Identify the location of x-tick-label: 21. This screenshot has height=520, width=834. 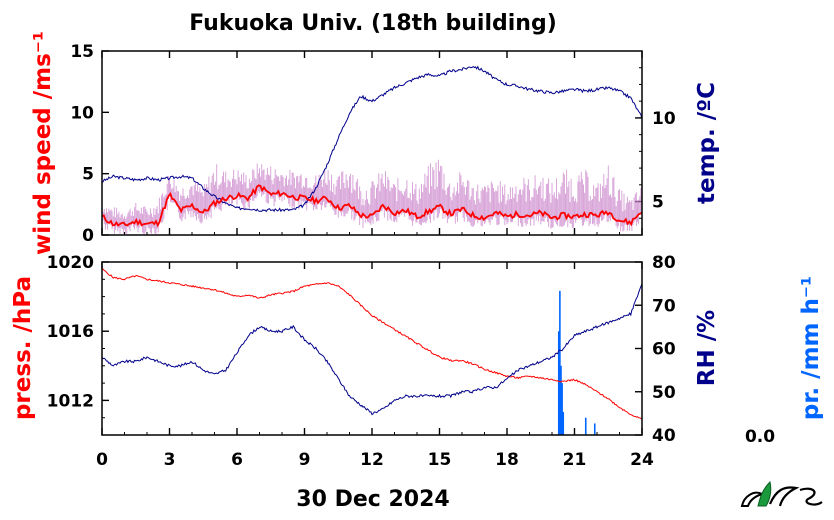
(575, 460).